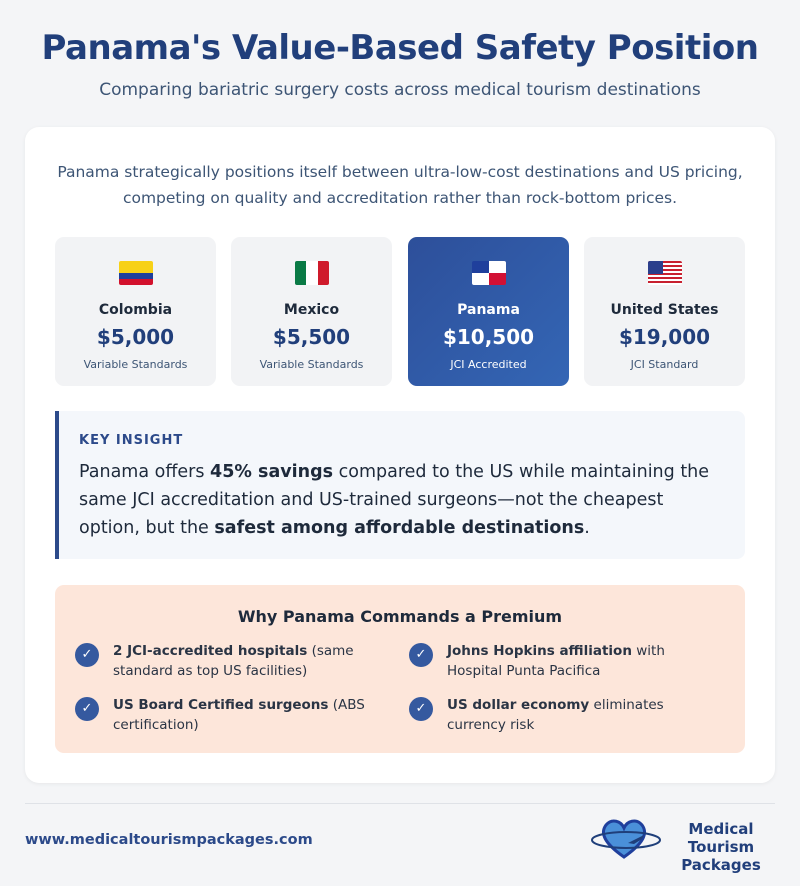 The height and width of the screenshot is (886, 800). Describe the element at coordinates (400, 48) in the screenshot. I see `page-title: Panama's Value-Based Safety Position` at that location.